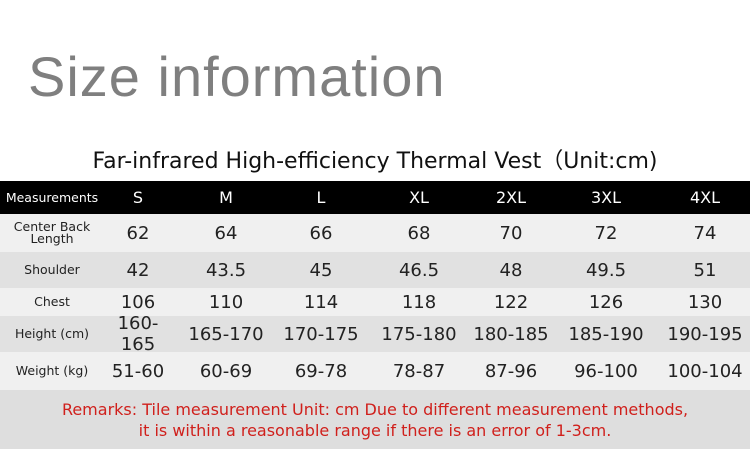 Image resolution: width=750 pixels, height=449 pixels. What do you see at coordinates (606, 371) in the screenshot?
I see `cell: 96-100` at bounding box center [606, 371].